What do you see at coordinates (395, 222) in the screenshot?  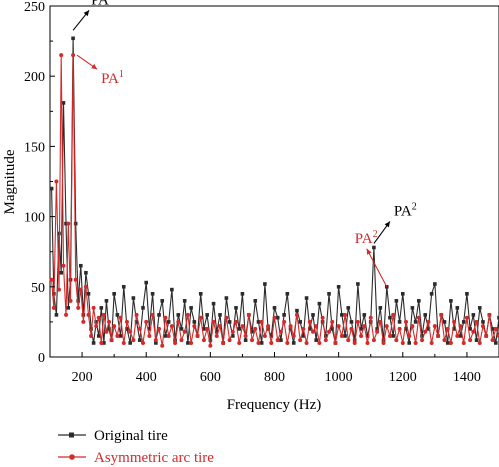 I see `peak-annotation: PA2` at bounding box center [395, 222].